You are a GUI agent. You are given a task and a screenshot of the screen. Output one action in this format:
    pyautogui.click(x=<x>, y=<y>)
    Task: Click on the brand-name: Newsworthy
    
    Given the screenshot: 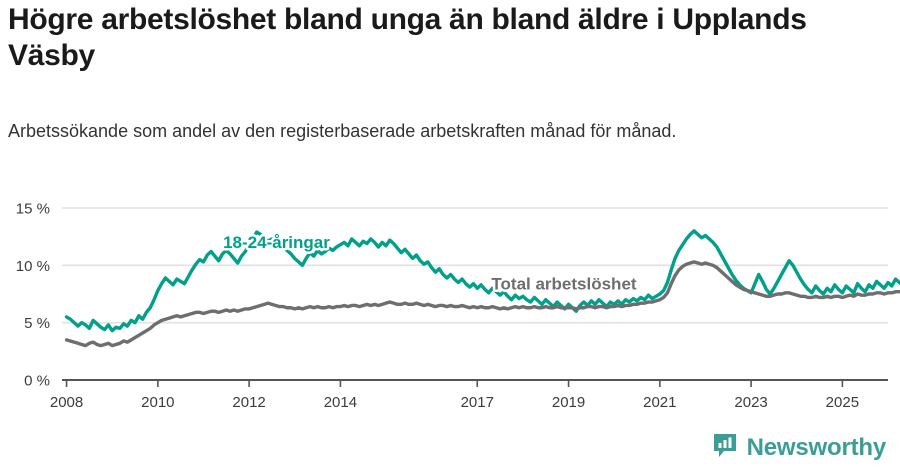 What is the action you would take?
    pyautogui.click(x=816, y=447)
    